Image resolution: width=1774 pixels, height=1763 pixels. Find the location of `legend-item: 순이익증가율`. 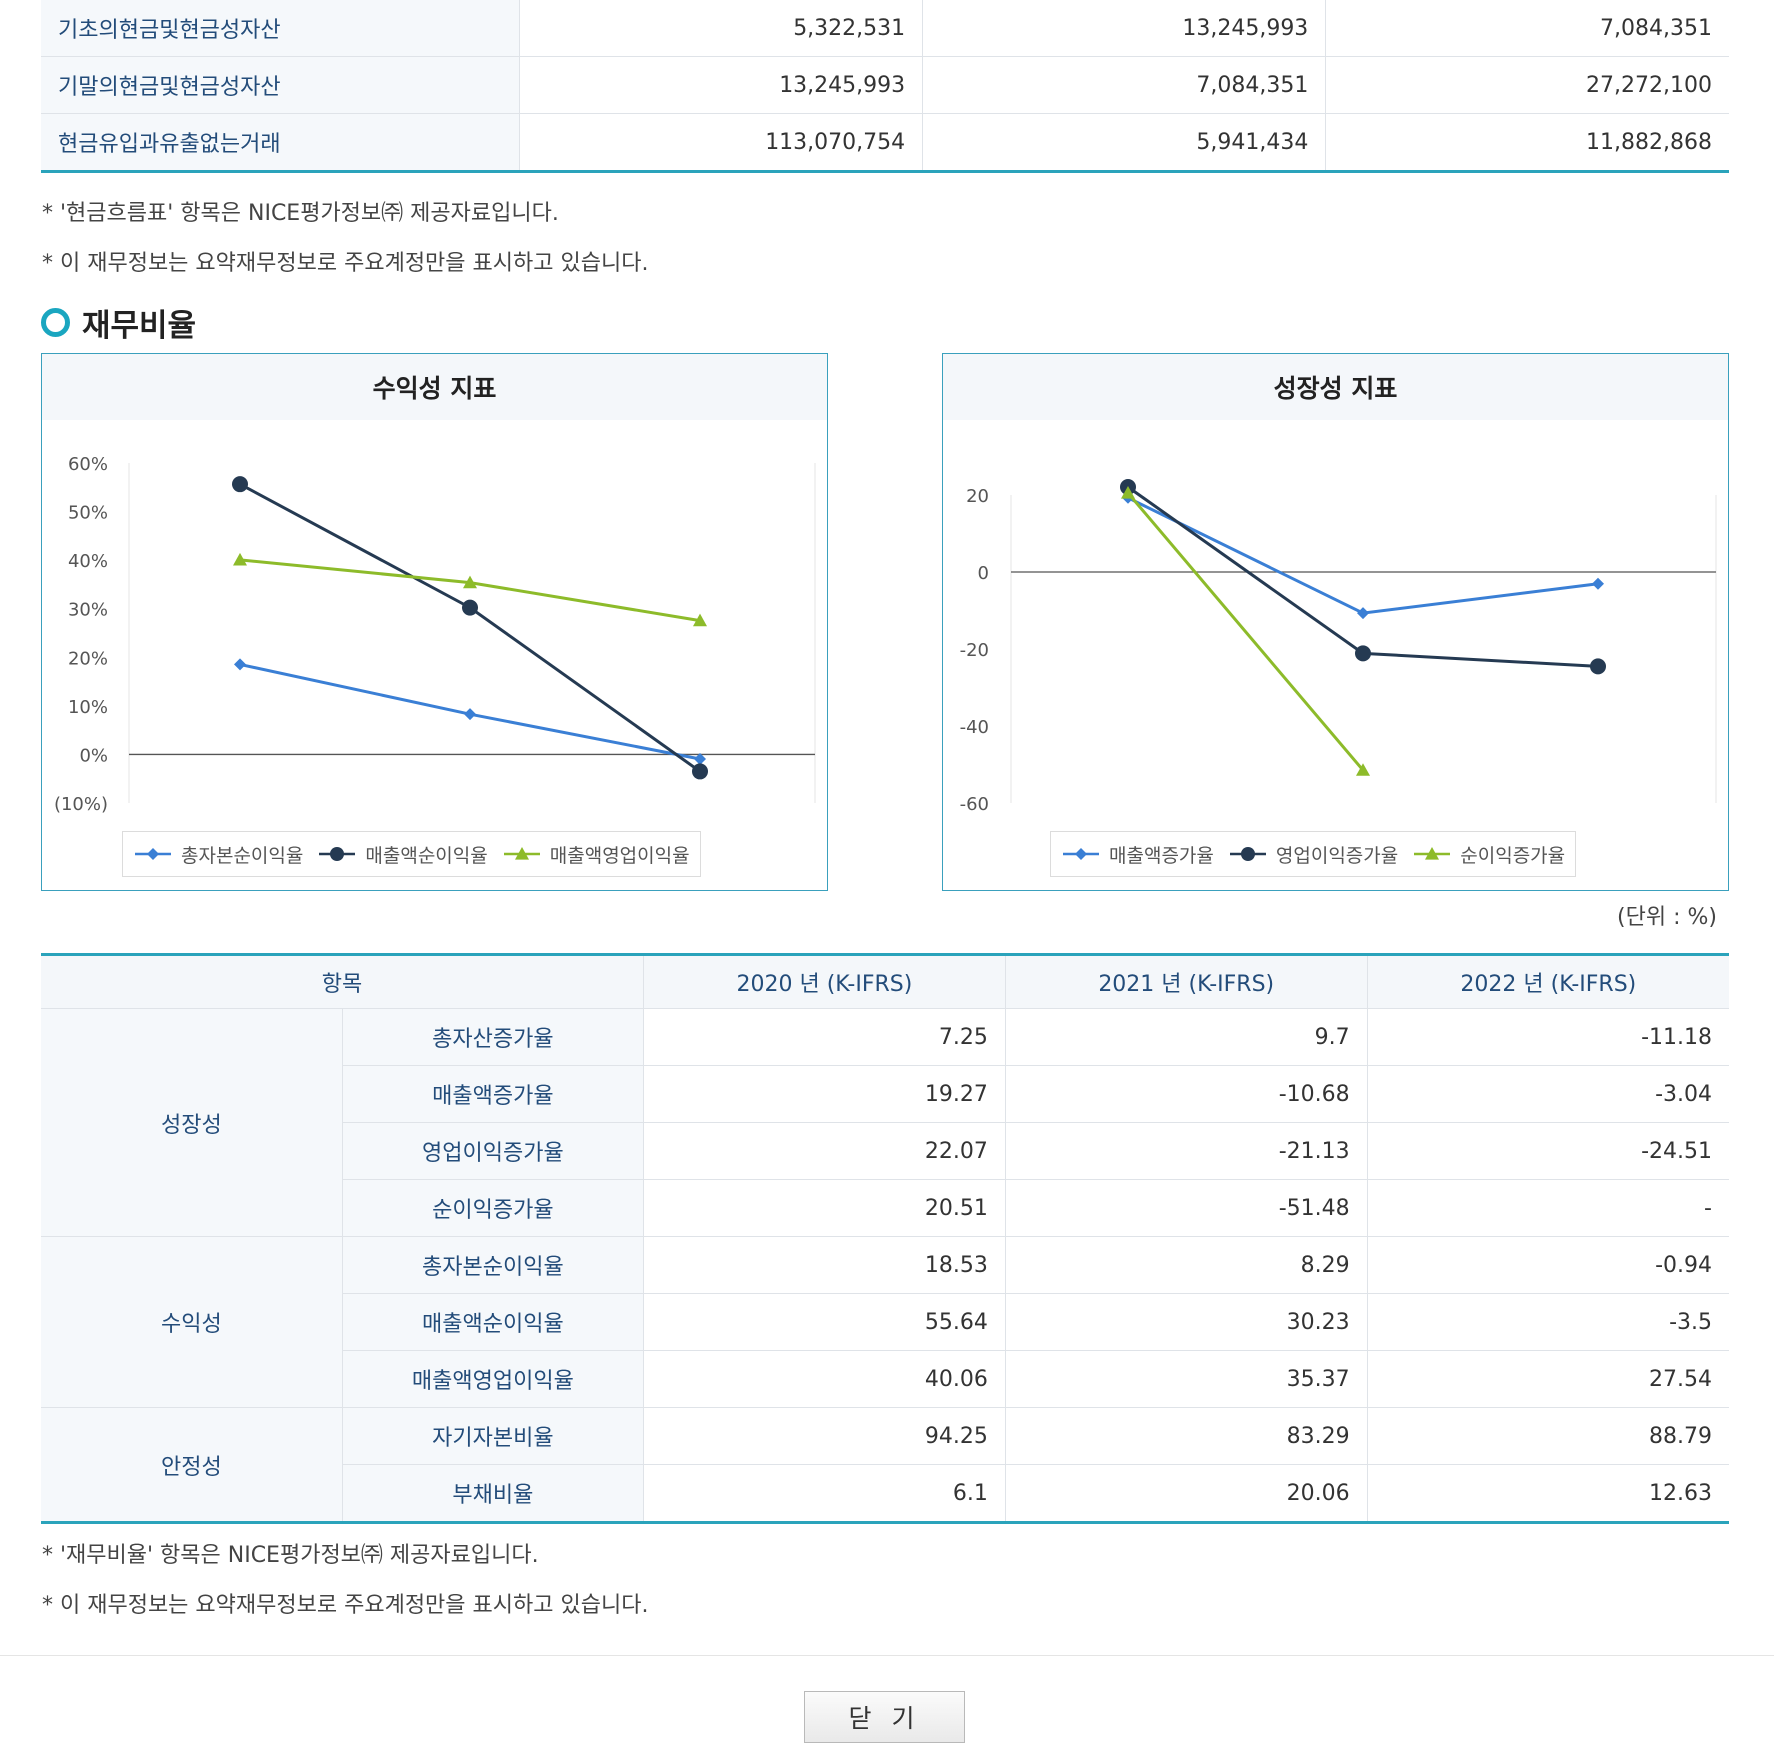

legend-item: 순이익증가율 is located at coordinates (1488, 854).